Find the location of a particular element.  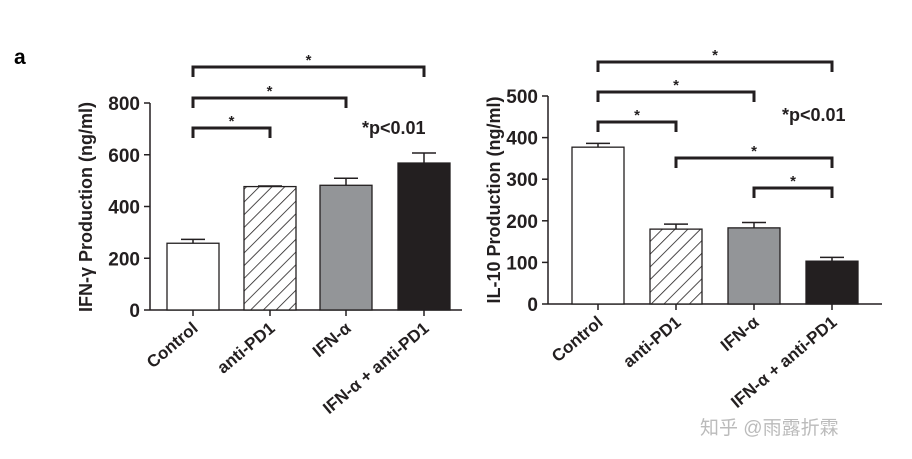

y-tick-label: 300 is located at coordinates (522, 180).